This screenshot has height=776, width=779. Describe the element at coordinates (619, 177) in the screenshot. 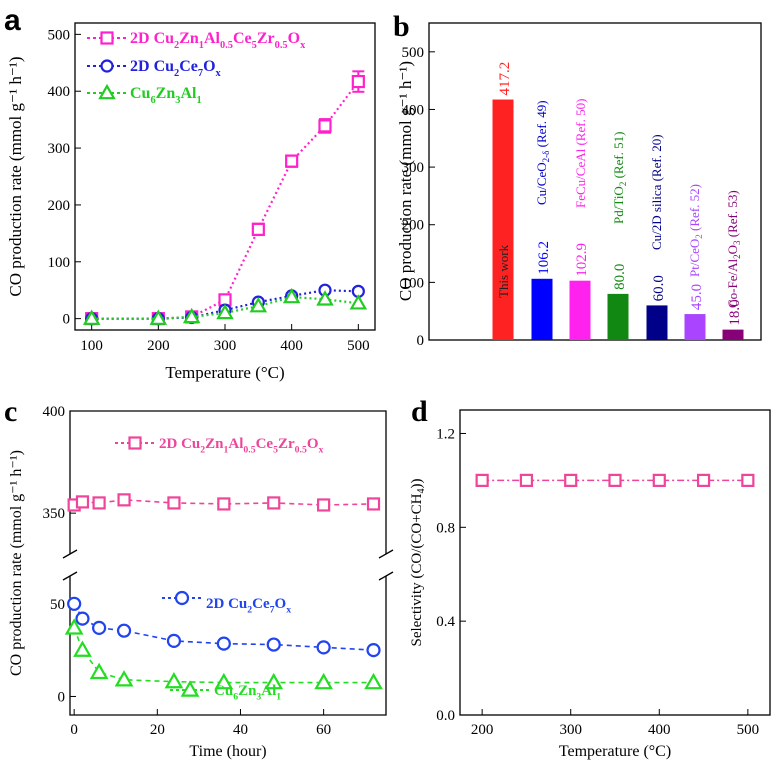

I see `category-label: Pd/TiO2 (Ref. 51)` at that location.